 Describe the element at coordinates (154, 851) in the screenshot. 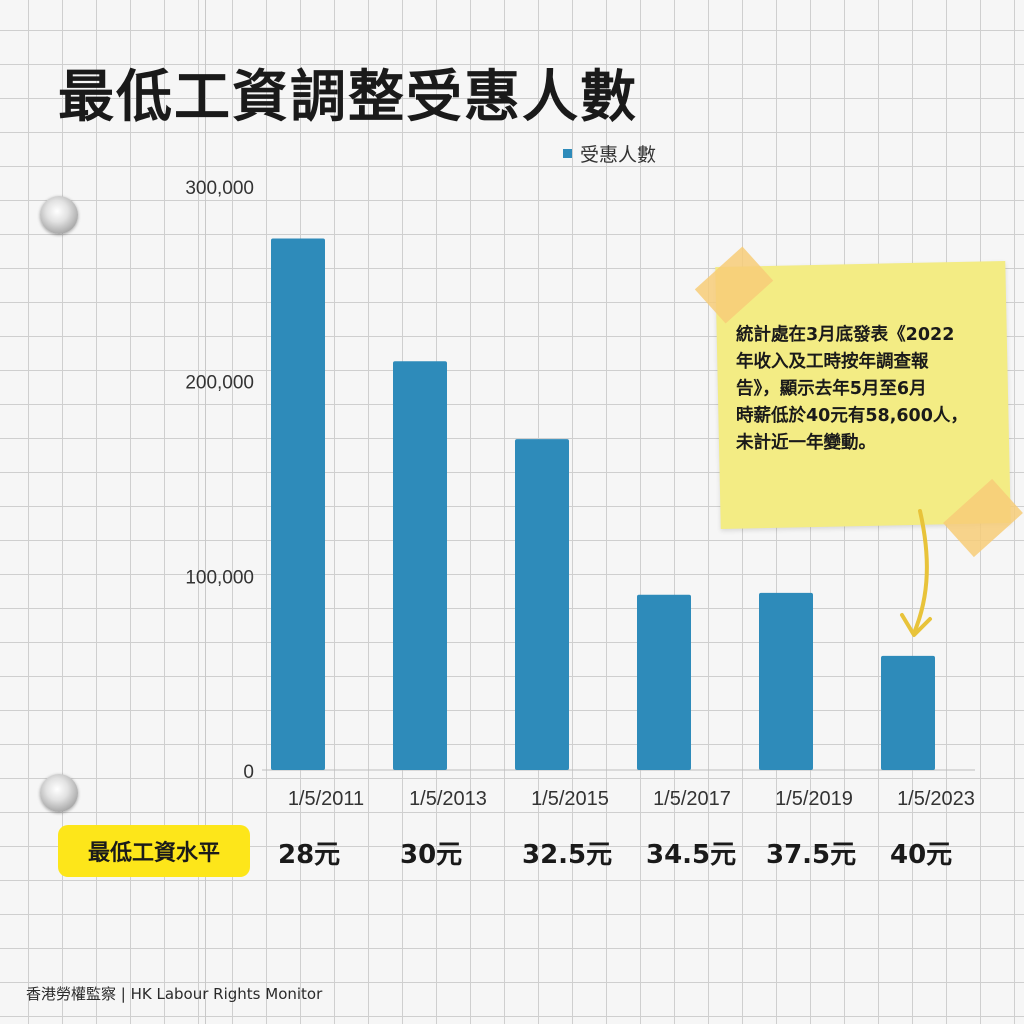

I see `min-wage-level-label: 最低工資水平` at that location.